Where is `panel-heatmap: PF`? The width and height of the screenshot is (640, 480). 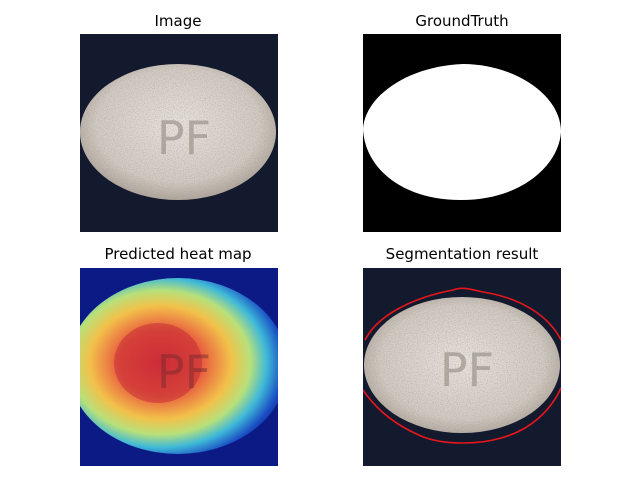
panel-heatmap: PF is located at coordinates (179, 367).